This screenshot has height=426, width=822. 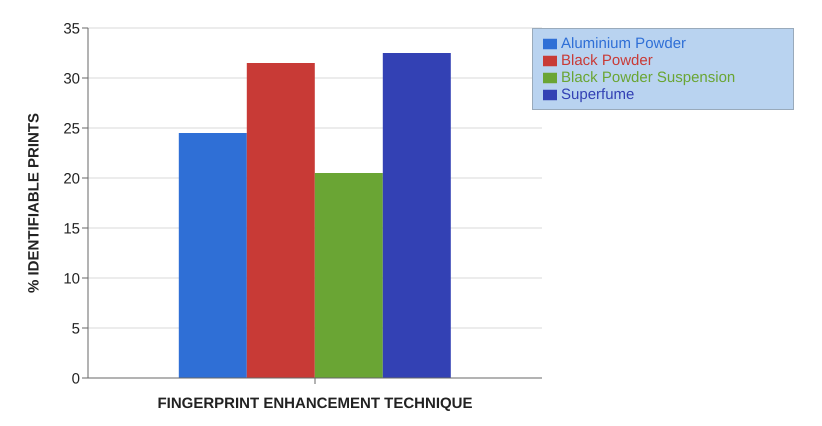 I want to click on y-tick-label: 0, so click(x=76, y=379).